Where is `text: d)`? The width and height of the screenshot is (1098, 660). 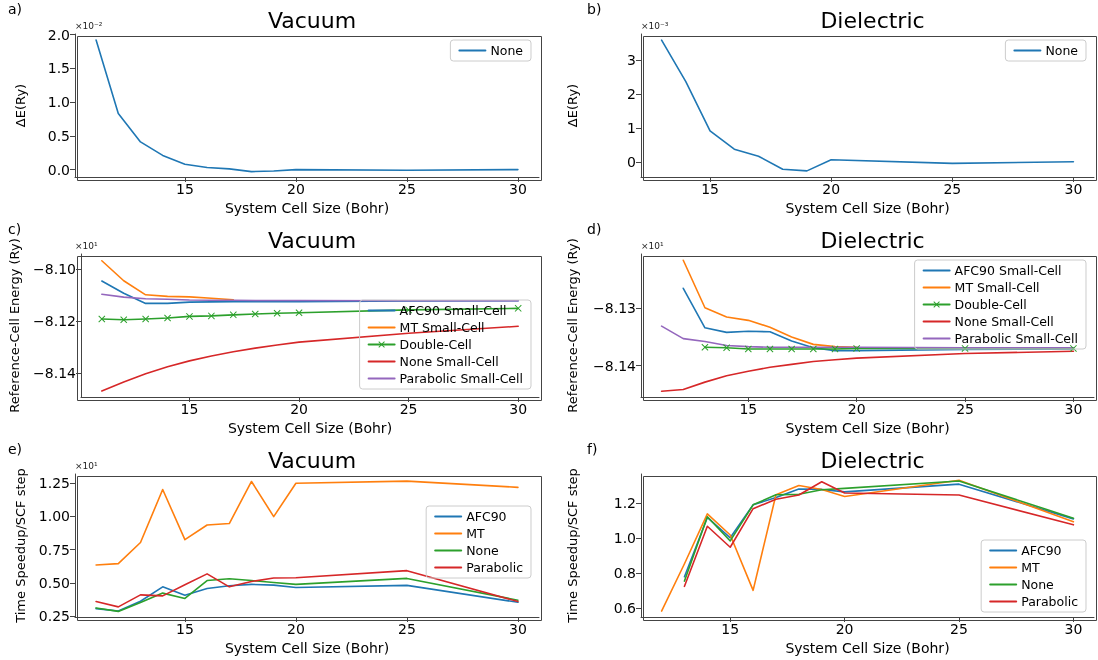
text: d) is located at coordinates (594, 229).